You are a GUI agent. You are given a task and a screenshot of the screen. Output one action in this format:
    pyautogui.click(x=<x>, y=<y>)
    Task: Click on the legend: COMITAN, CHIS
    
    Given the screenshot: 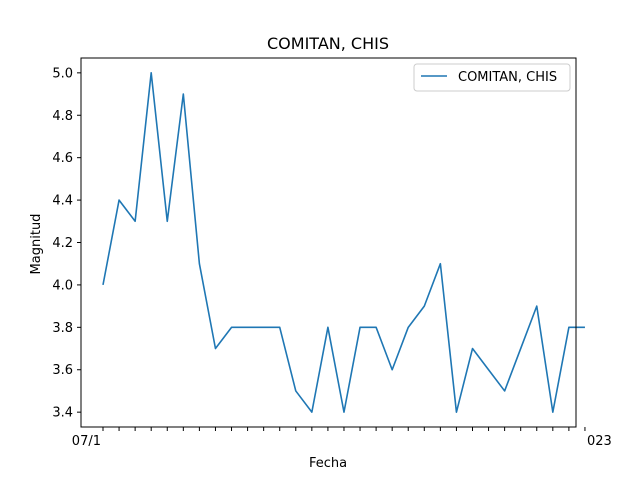 What is the action you would take?
    pyautogui.click(x=492, y=77)
    